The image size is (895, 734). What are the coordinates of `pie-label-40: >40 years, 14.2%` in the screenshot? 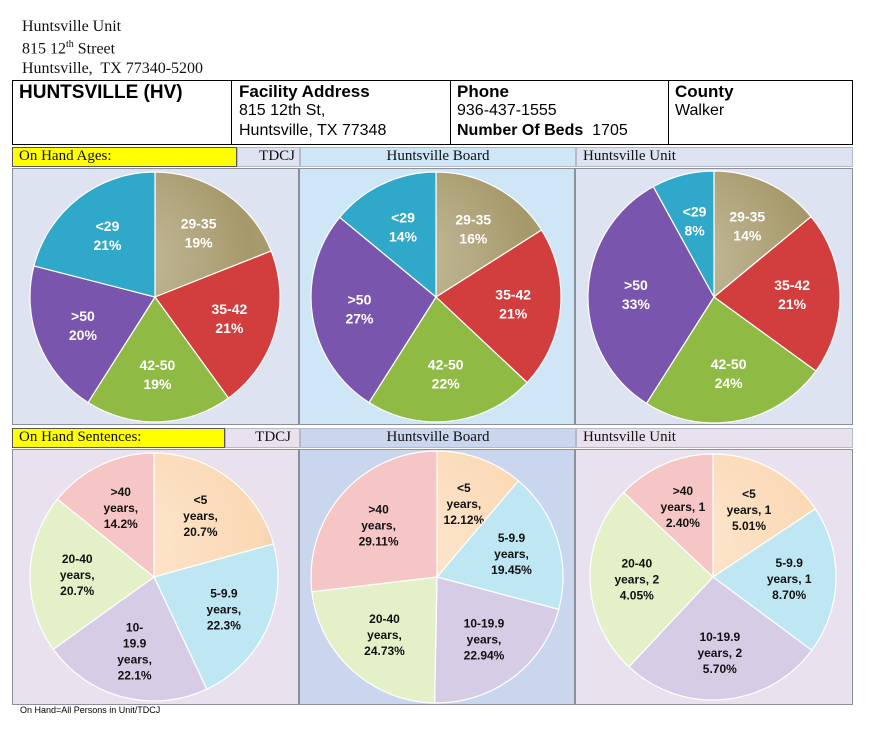 It's located at (120, 508).